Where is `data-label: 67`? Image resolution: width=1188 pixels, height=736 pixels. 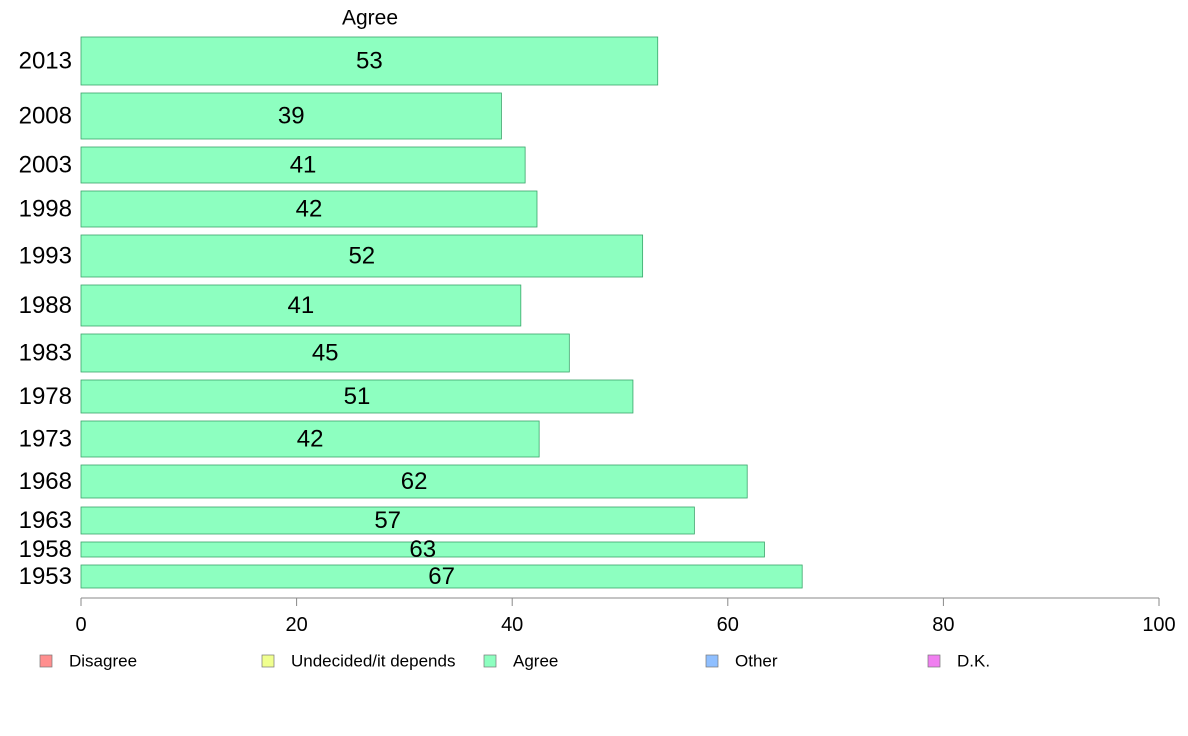
data-label: 67 is located at coordinates (441, 576).